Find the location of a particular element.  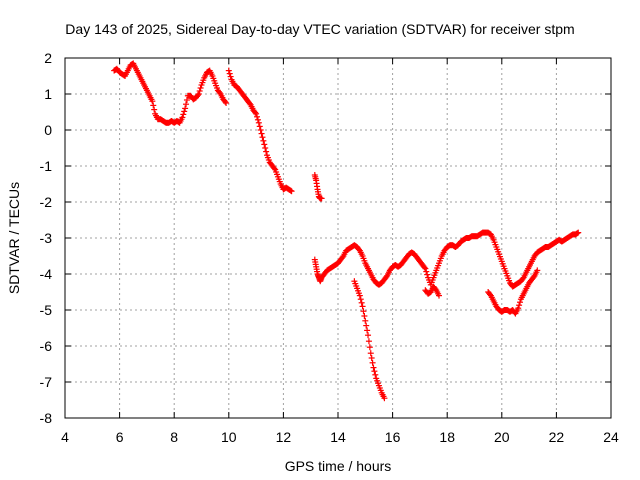

y-tick-label: -2 is located at coordinates (46, 202).